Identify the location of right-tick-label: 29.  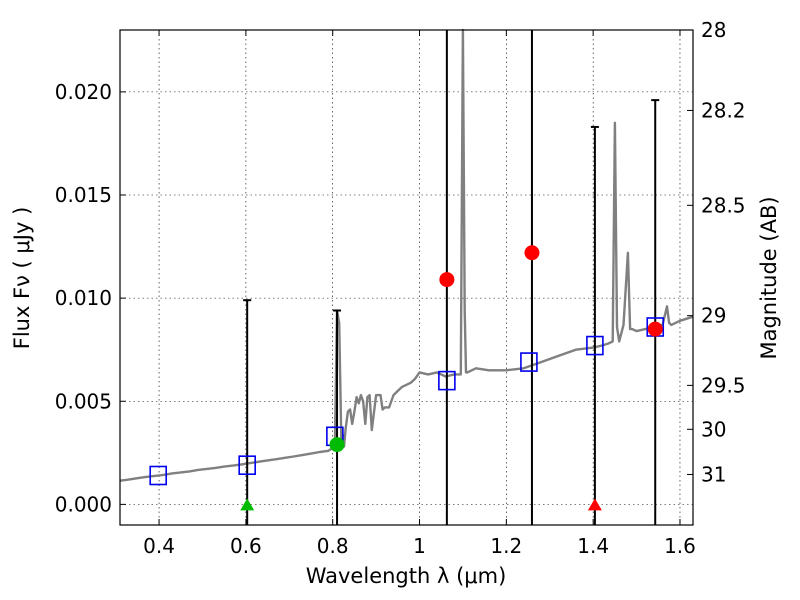
(713, 316).